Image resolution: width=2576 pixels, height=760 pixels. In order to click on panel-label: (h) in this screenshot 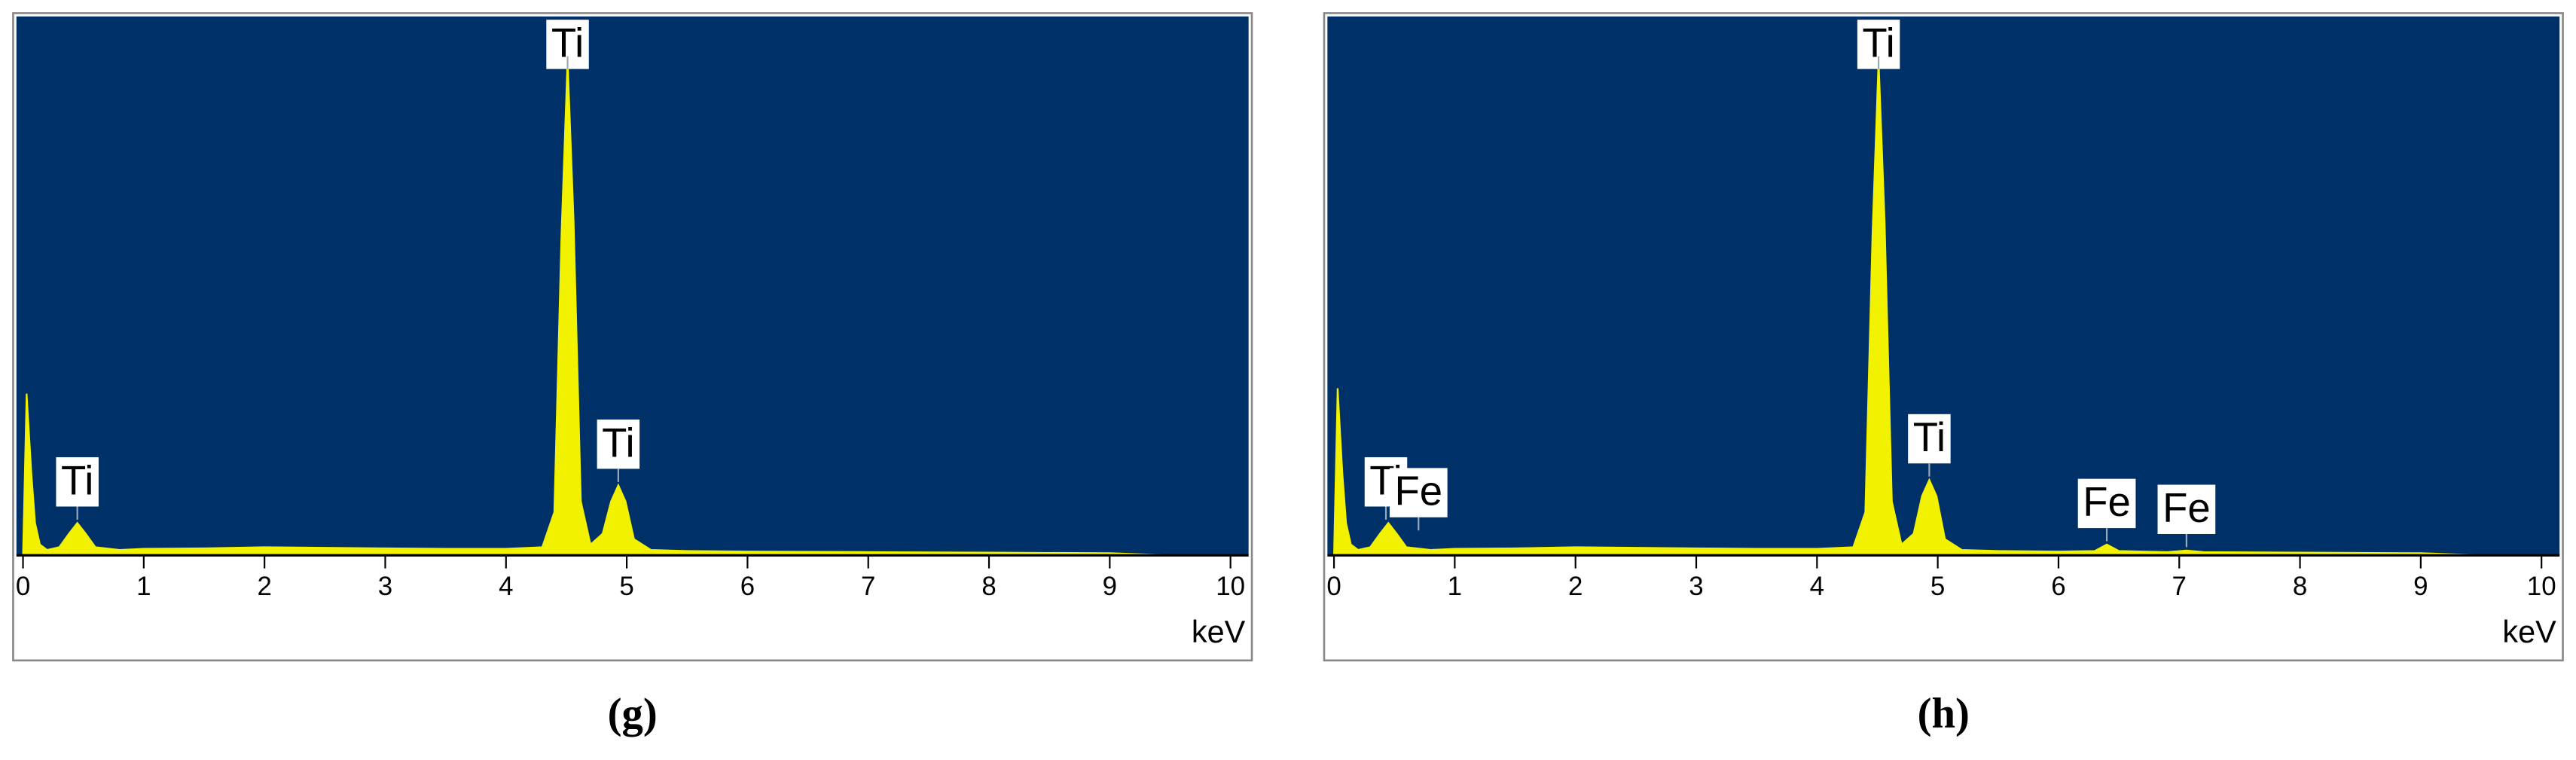, I will do `click(1944, 713)`.